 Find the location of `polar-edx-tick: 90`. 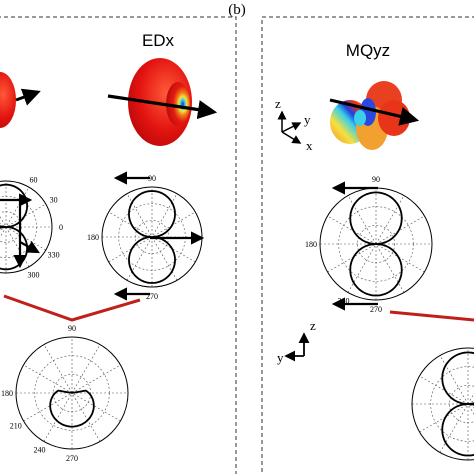

polar-edx-tick: 90 is located at coordinates (152, 178).